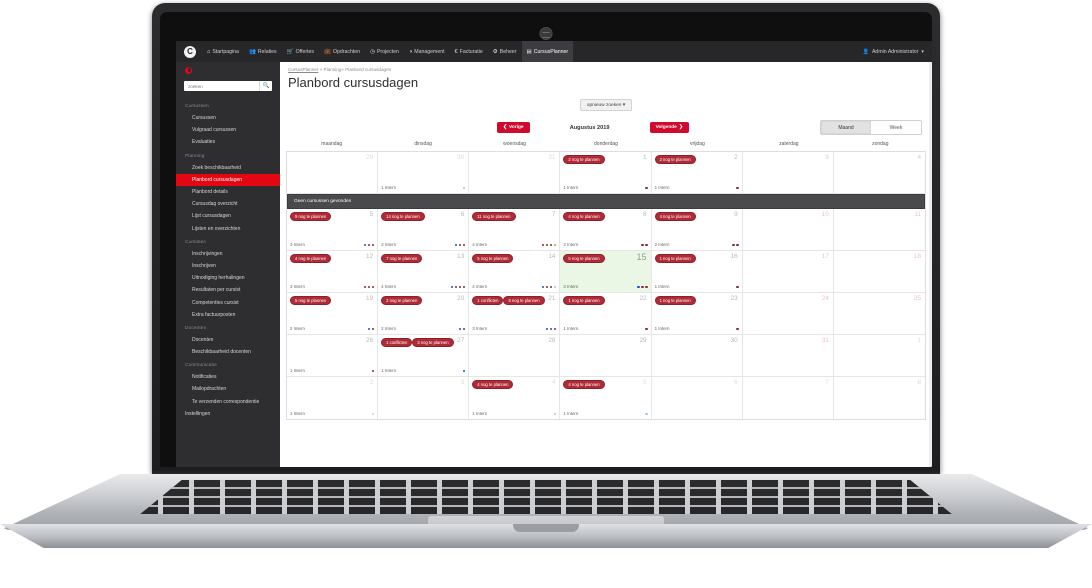 Image resolution: width=1092 pixels, height=588 pixels. I want to click on calendar-day-cell: 7 11 nog te plannen 4 Intern, so click(515, 229).